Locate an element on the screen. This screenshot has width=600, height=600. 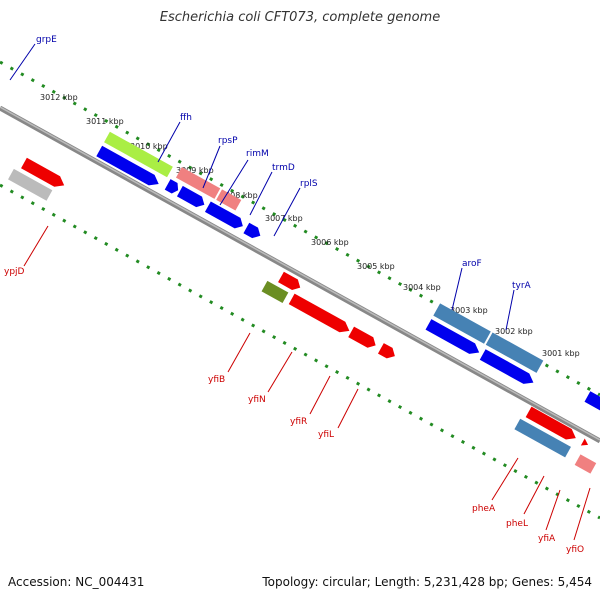
gene-label: ffh is located at coordinates (186, 118).